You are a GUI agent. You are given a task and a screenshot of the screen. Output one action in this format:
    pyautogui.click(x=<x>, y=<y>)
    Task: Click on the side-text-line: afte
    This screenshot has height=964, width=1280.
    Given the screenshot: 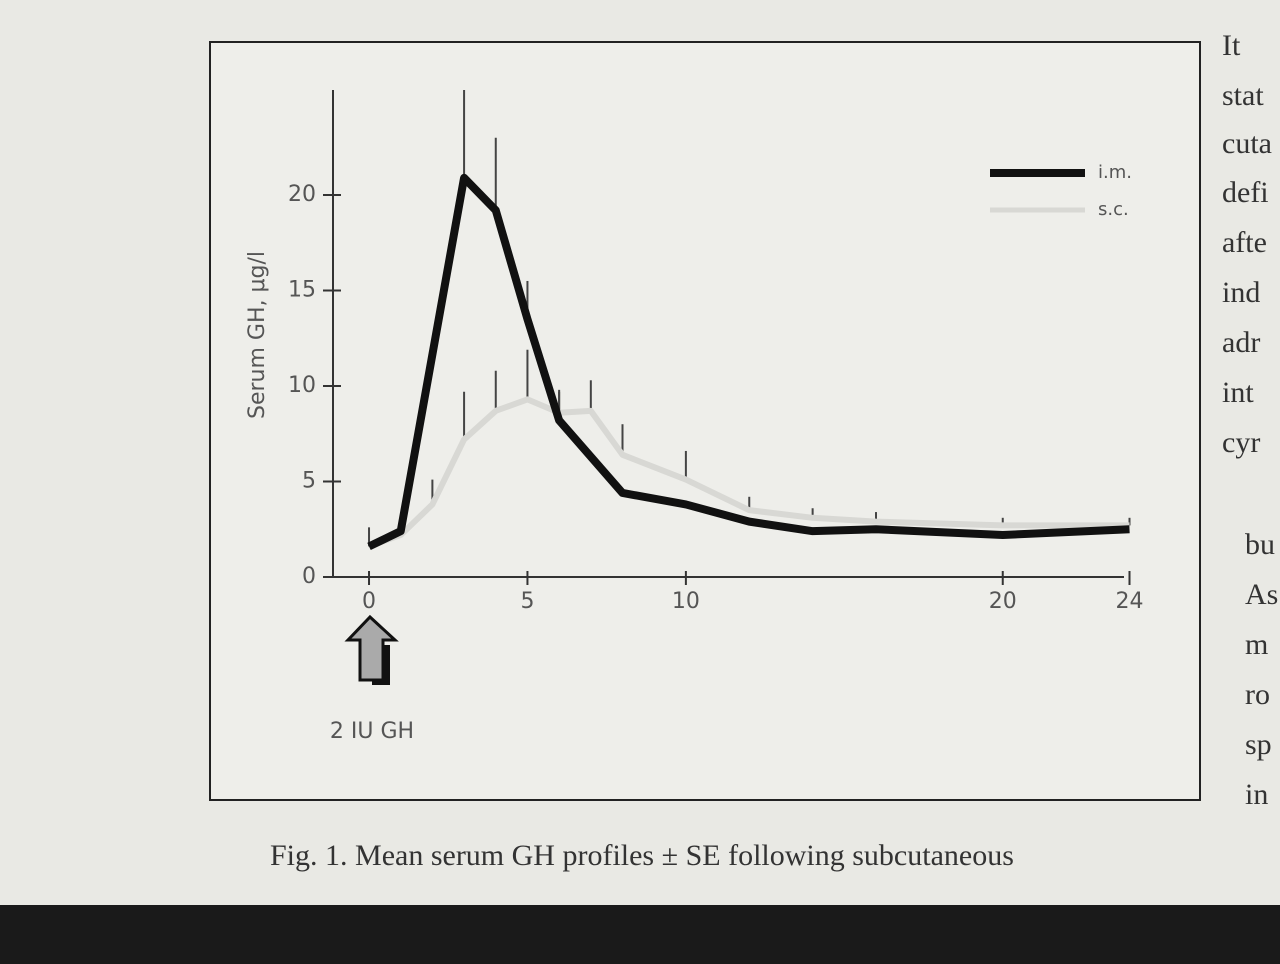 What is the action you would take?
    pyautogui.click(x=1244, y=242)
    